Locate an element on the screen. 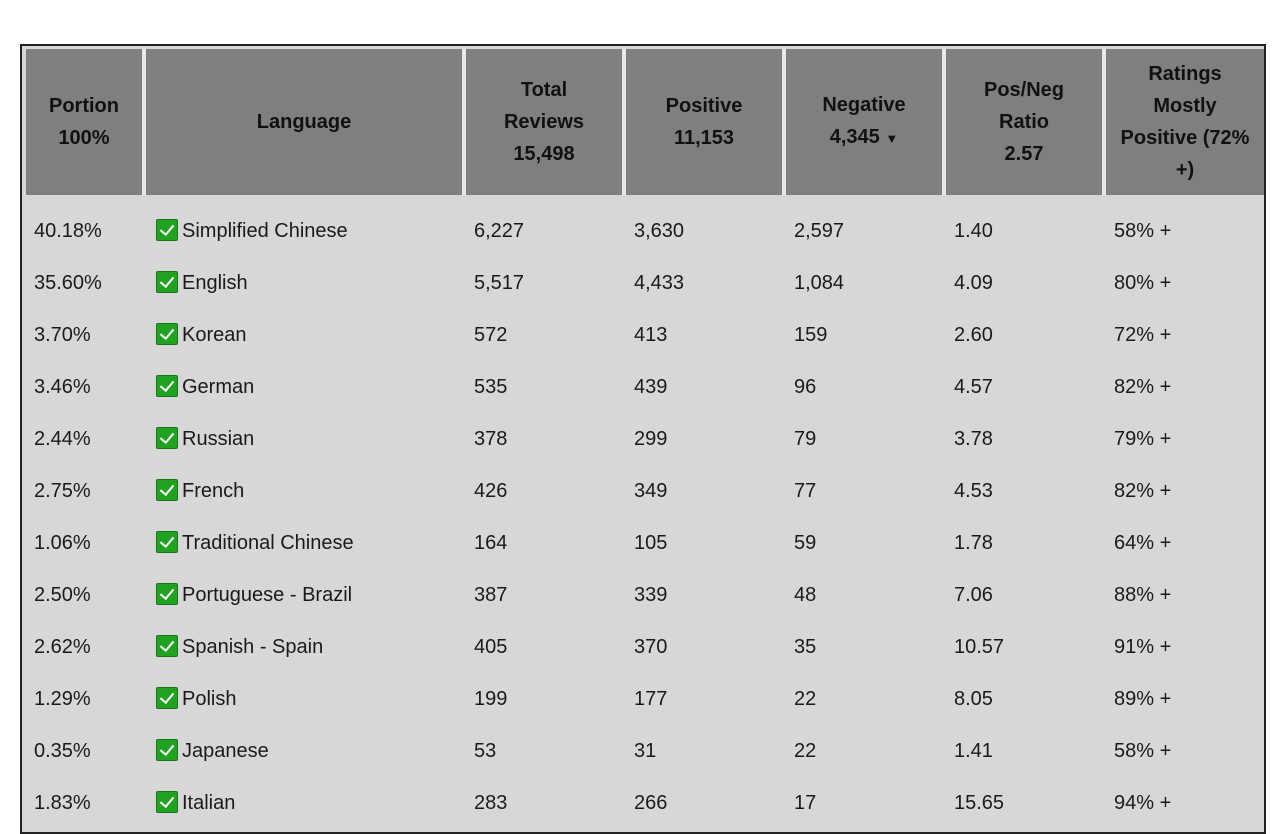 The height and width of the screenshot is (834, 1284). cell-total: 199 is located at coordinates (491, 698).